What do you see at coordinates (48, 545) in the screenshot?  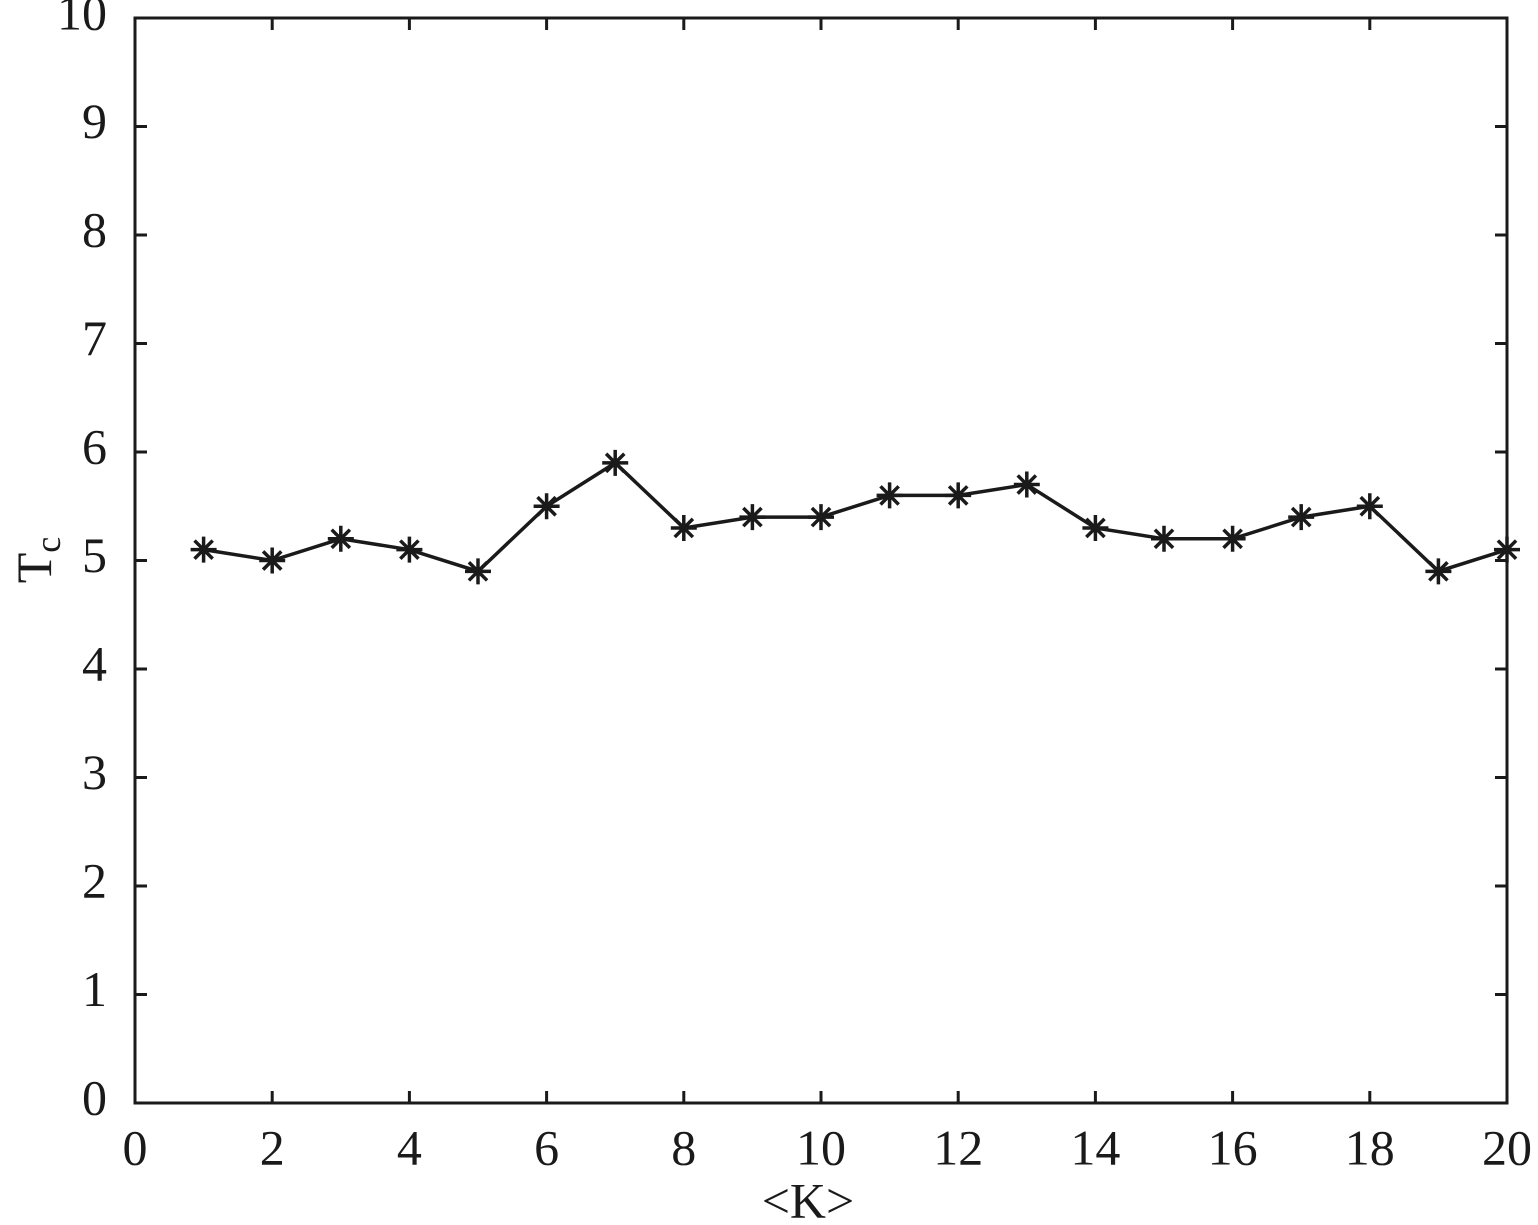 I see `y-axis-label-sub: c` at bounding box center [48, 545].